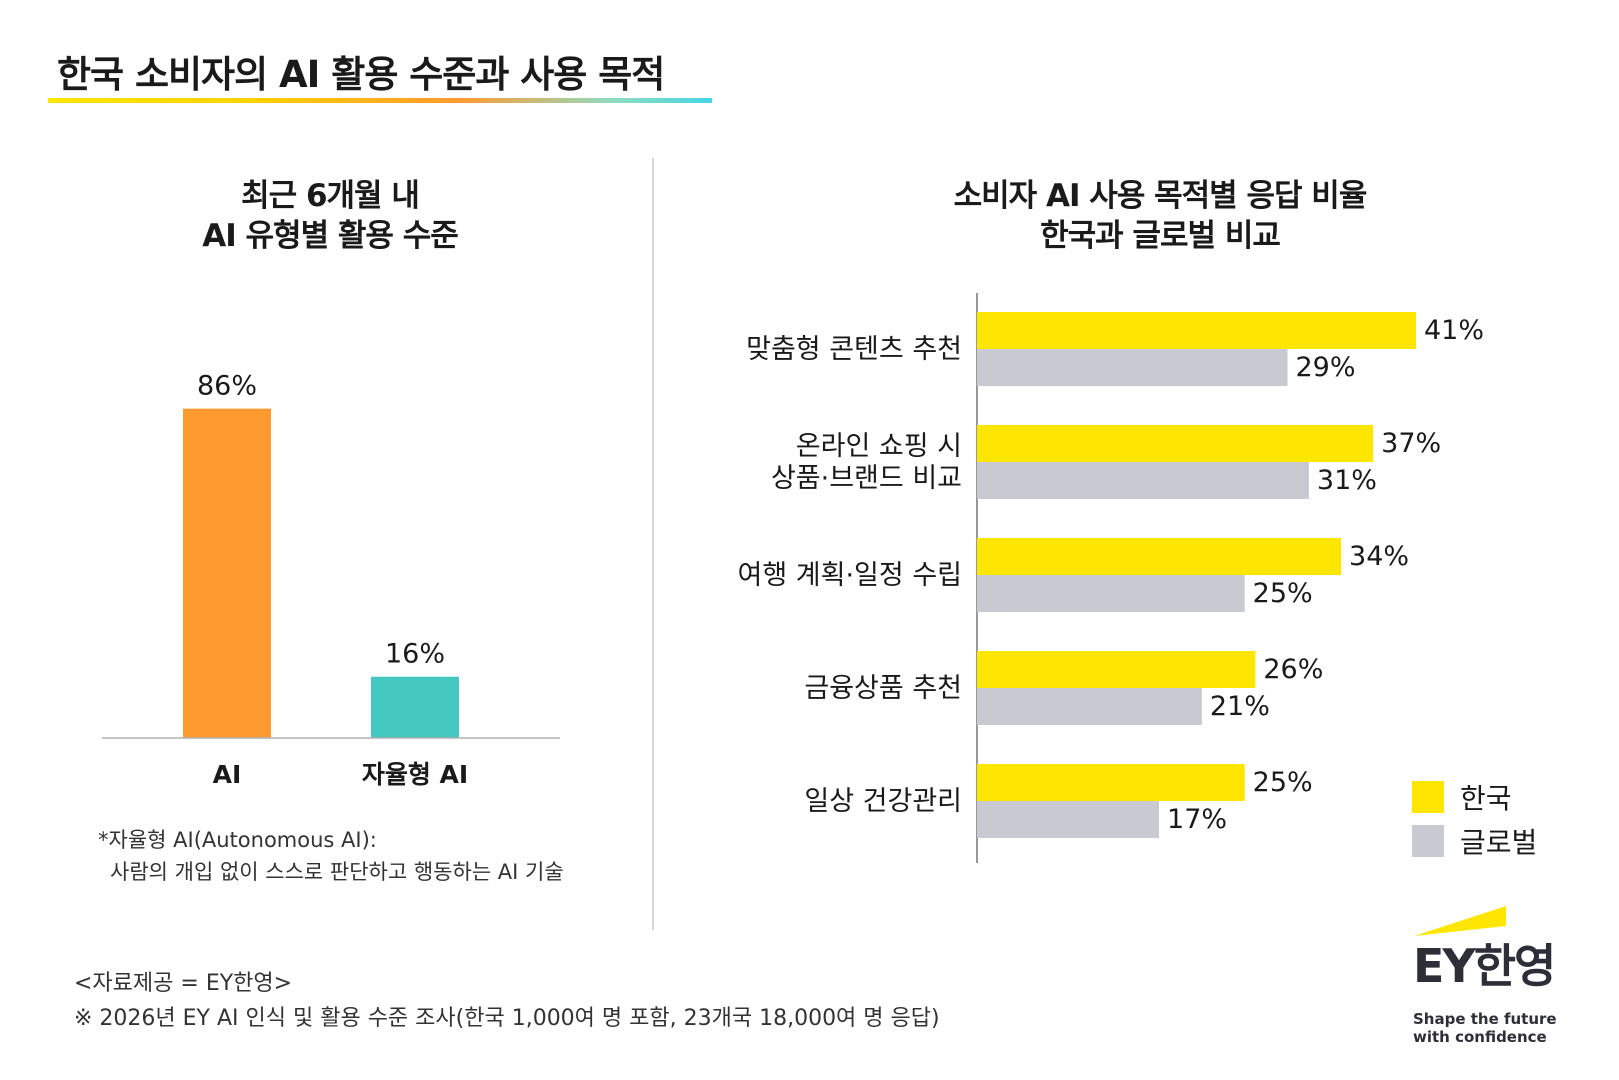  I want to click on legend-swatch-global, so click(1428, 841).